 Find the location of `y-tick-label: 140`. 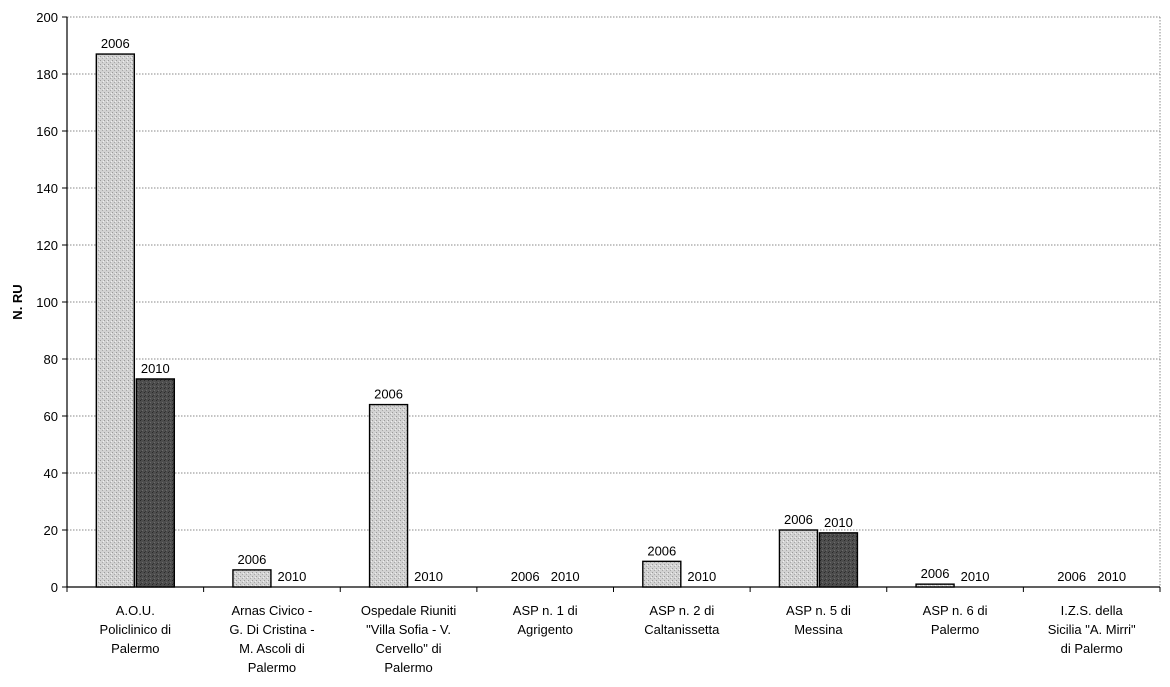

y-tick-label: 140 is located at coordinates (47, 188).